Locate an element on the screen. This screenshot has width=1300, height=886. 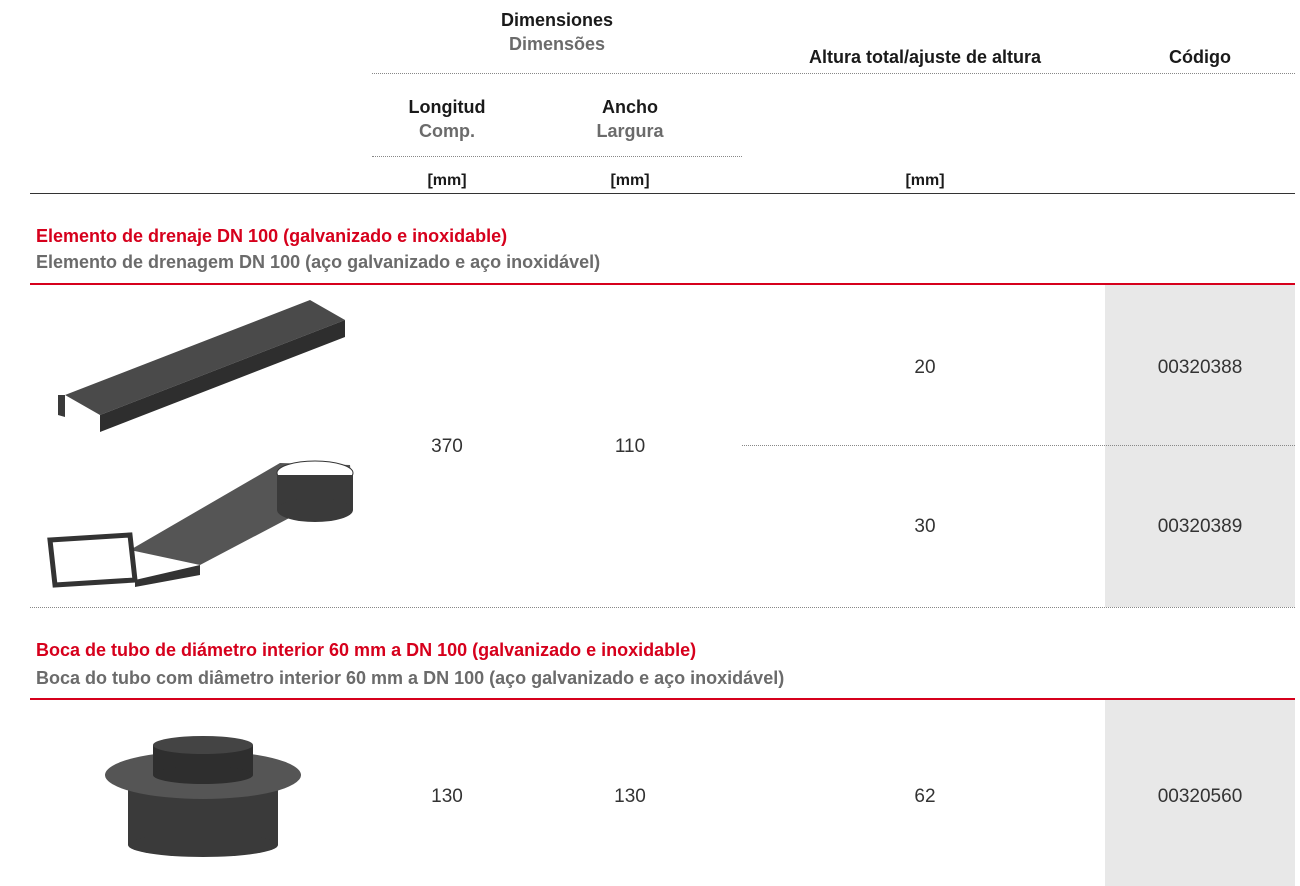
height-value: 62 is located at coordinates (925, 796).